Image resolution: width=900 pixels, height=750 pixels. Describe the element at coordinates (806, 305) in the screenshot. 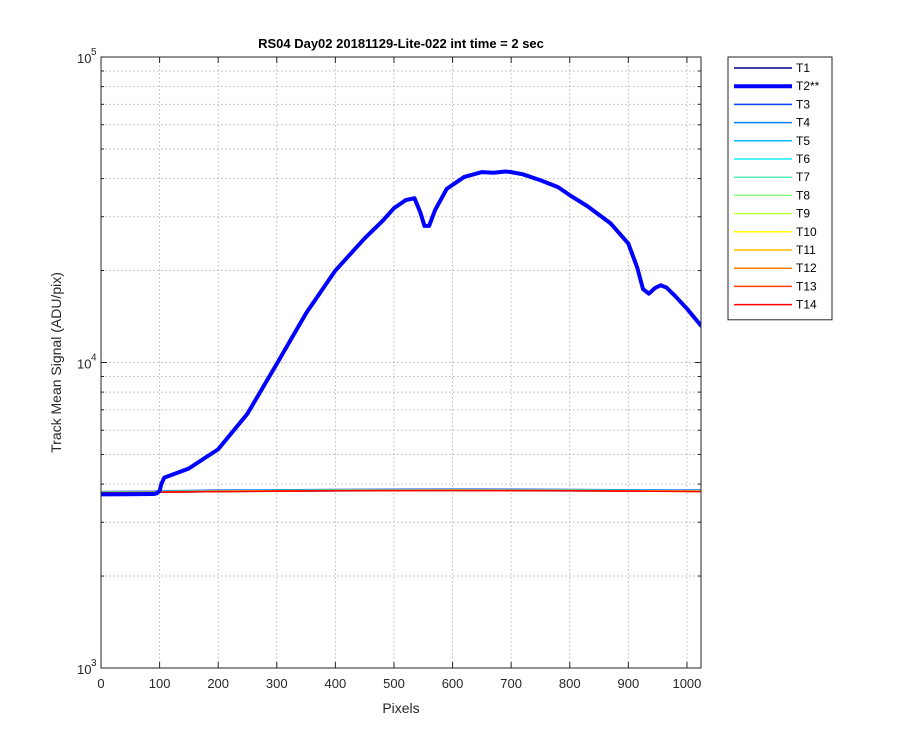

I see `legend-label: T14` at that location.